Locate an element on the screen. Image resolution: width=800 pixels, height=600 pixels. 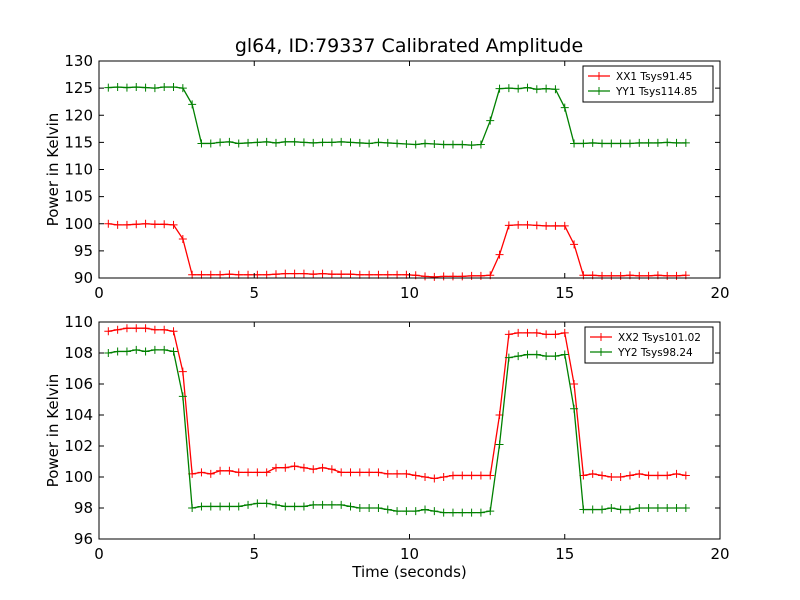
y-tick-label: 90 is located at coordinates (83, 278).